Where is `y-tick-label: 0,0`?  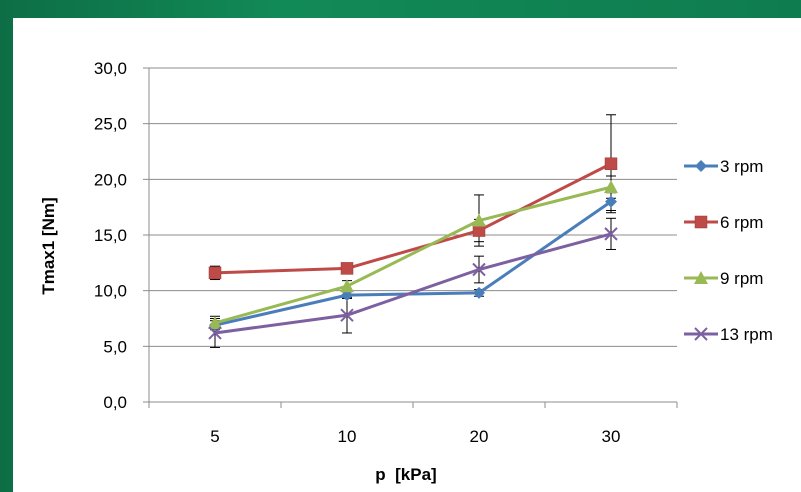
y-tick-label: 0,0 is located at coordinates (115, 402).